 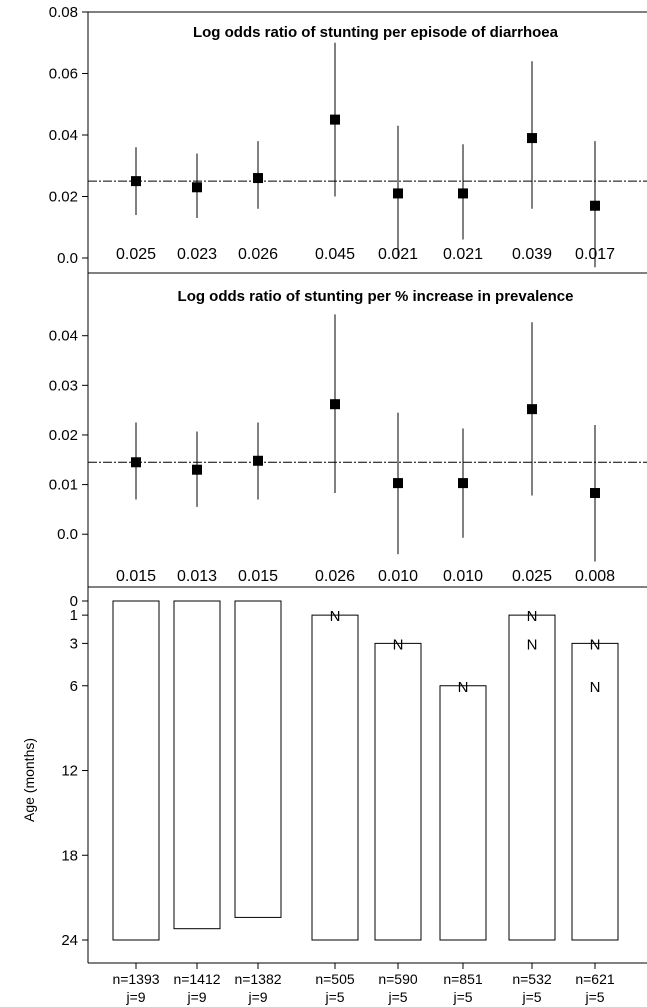 What do you see at coordinates (74, 643) in the screenshot?
I see `y-tick-label: 3` at bounding box center [74, 643].